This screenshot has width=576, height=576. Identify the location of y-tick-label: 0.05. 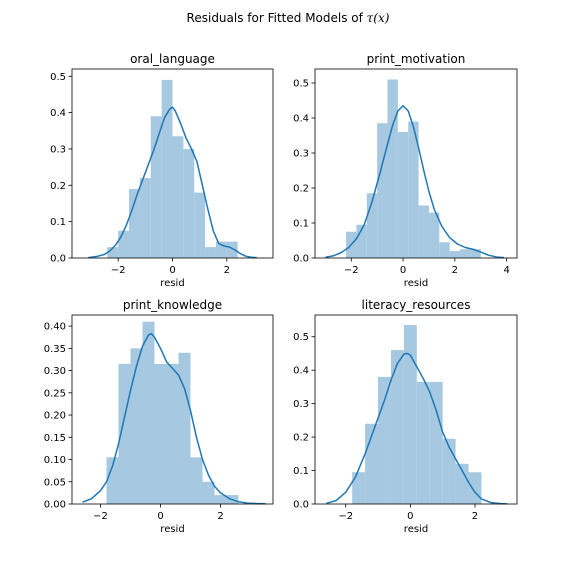
(55, 482).